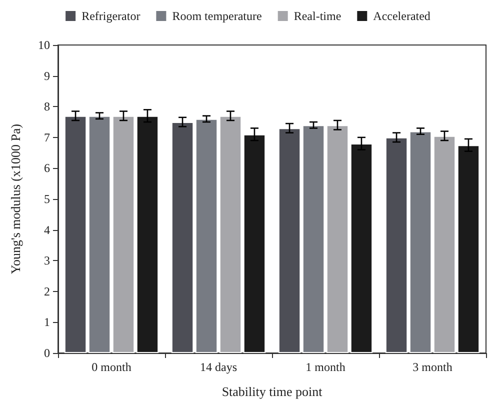 This screenshot has height=407, width=494. What do you see at coordinates (47, 199) in the screenshot?
I see `y-tick-label: 5` at bounding box center [47, 199].